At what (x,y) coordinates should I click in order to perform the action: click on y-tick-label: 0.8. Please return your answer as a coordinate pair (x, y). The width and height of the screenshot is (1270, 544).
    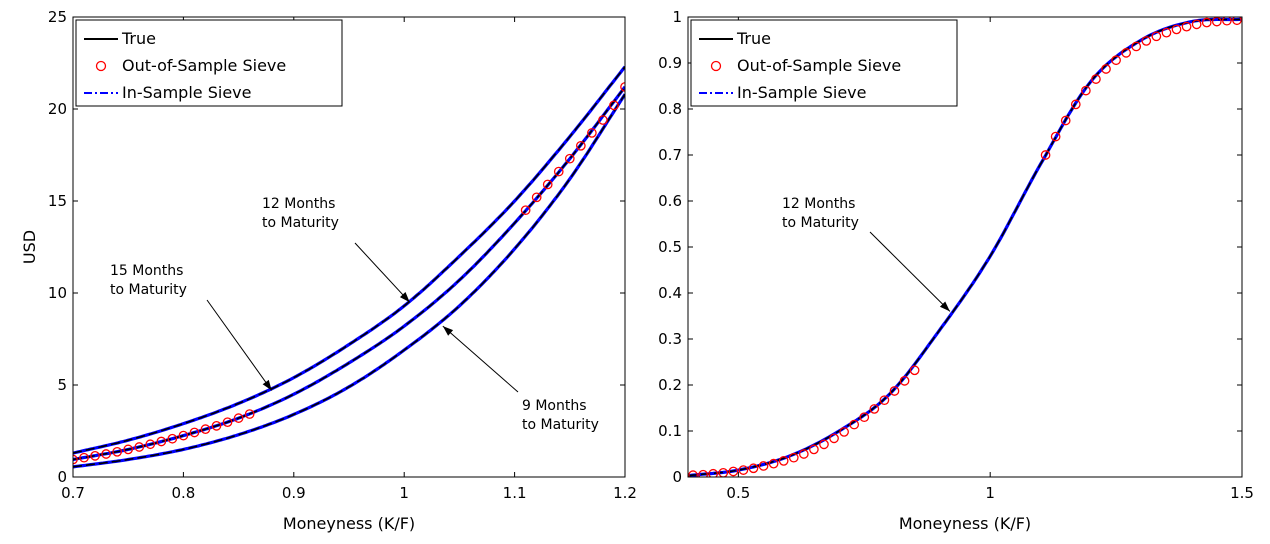
    Looking at the image, I should click on (670, 109).